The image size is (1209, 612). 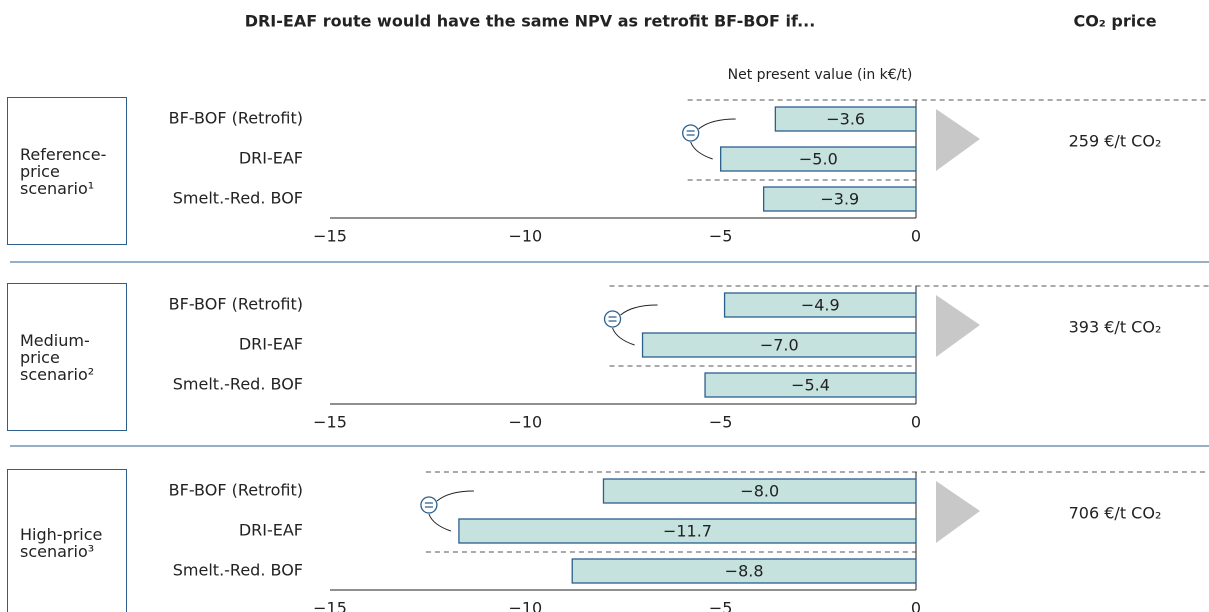 What do you see at coordinates (820, 75) in the screenshot?
I see `axis-label: Net present value (in k€/t)` at bounding box center [820, 75].